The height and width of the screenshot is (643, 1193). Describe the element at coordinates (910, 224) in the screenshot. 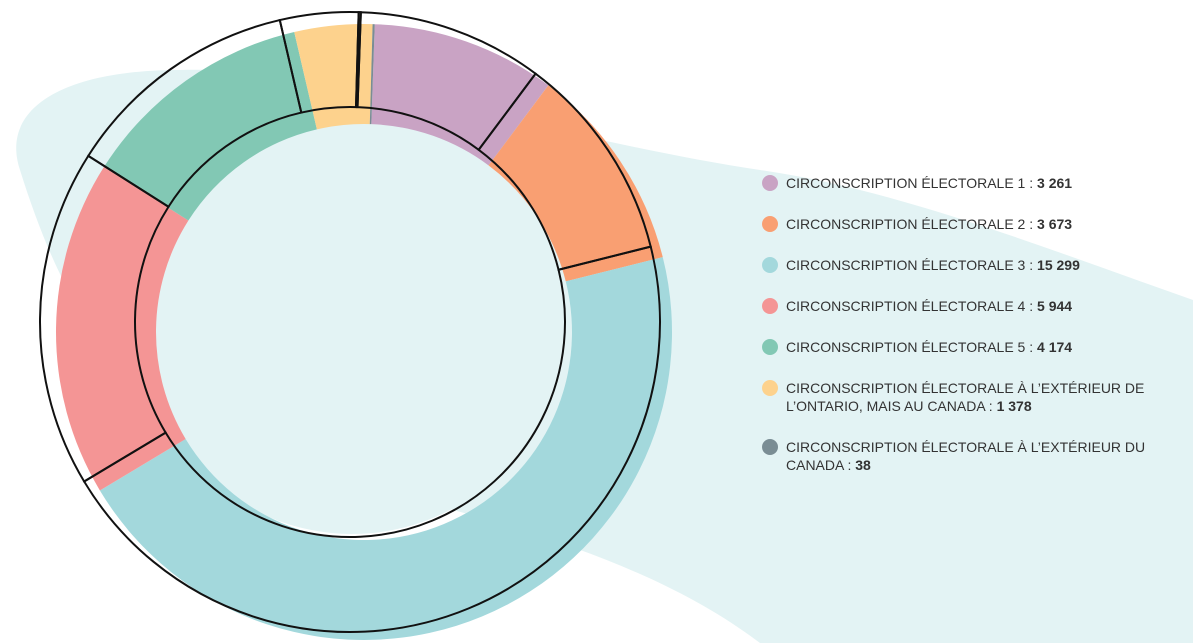

I see `legend-label: CIRCONSCRIPTION ÉLECTORALE 2 :` at that location.